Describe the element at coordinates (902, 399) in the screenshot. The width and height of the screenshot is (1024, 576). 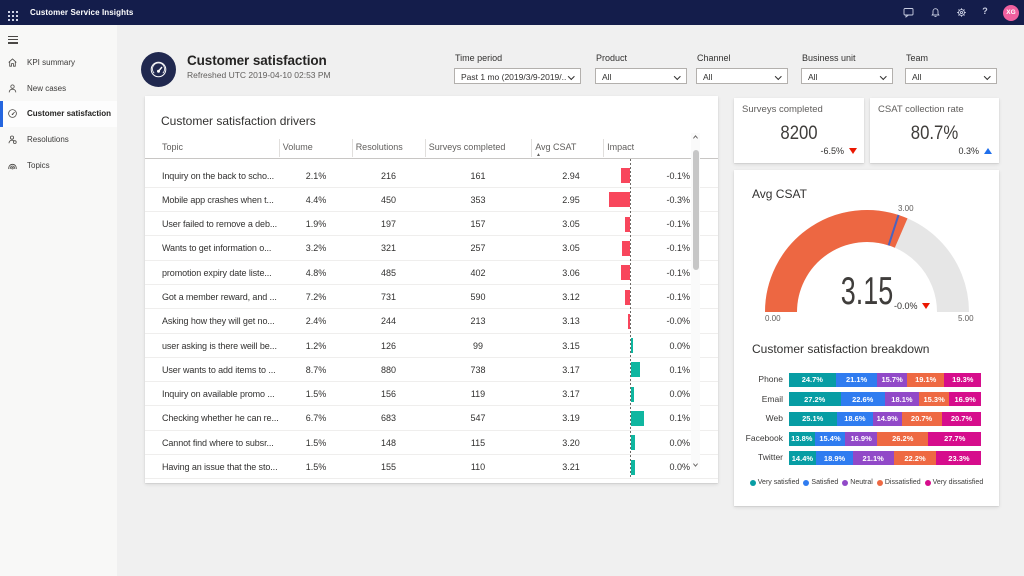
I see `breakdown-segment: 18.1%` at that location.